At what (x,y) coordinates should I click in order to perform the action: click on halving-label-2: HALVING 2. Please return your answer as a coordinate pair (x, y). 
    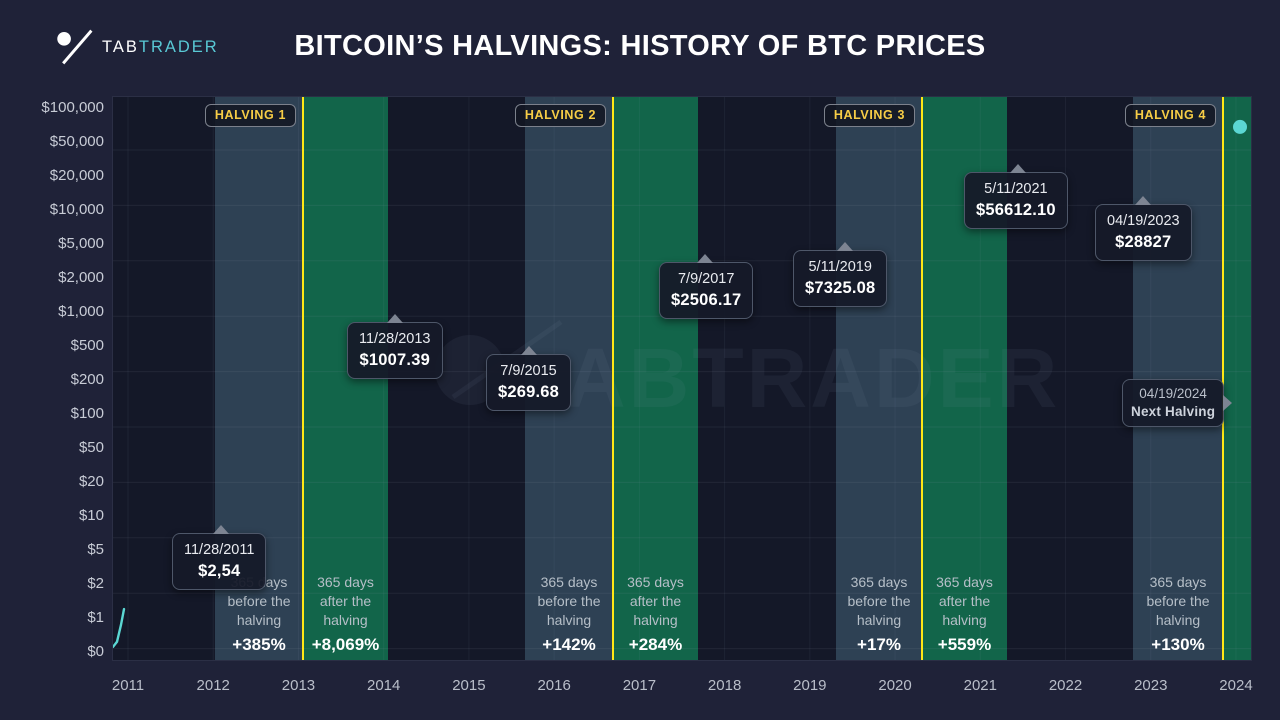
    Looking at the image, I should click on (560, 115).